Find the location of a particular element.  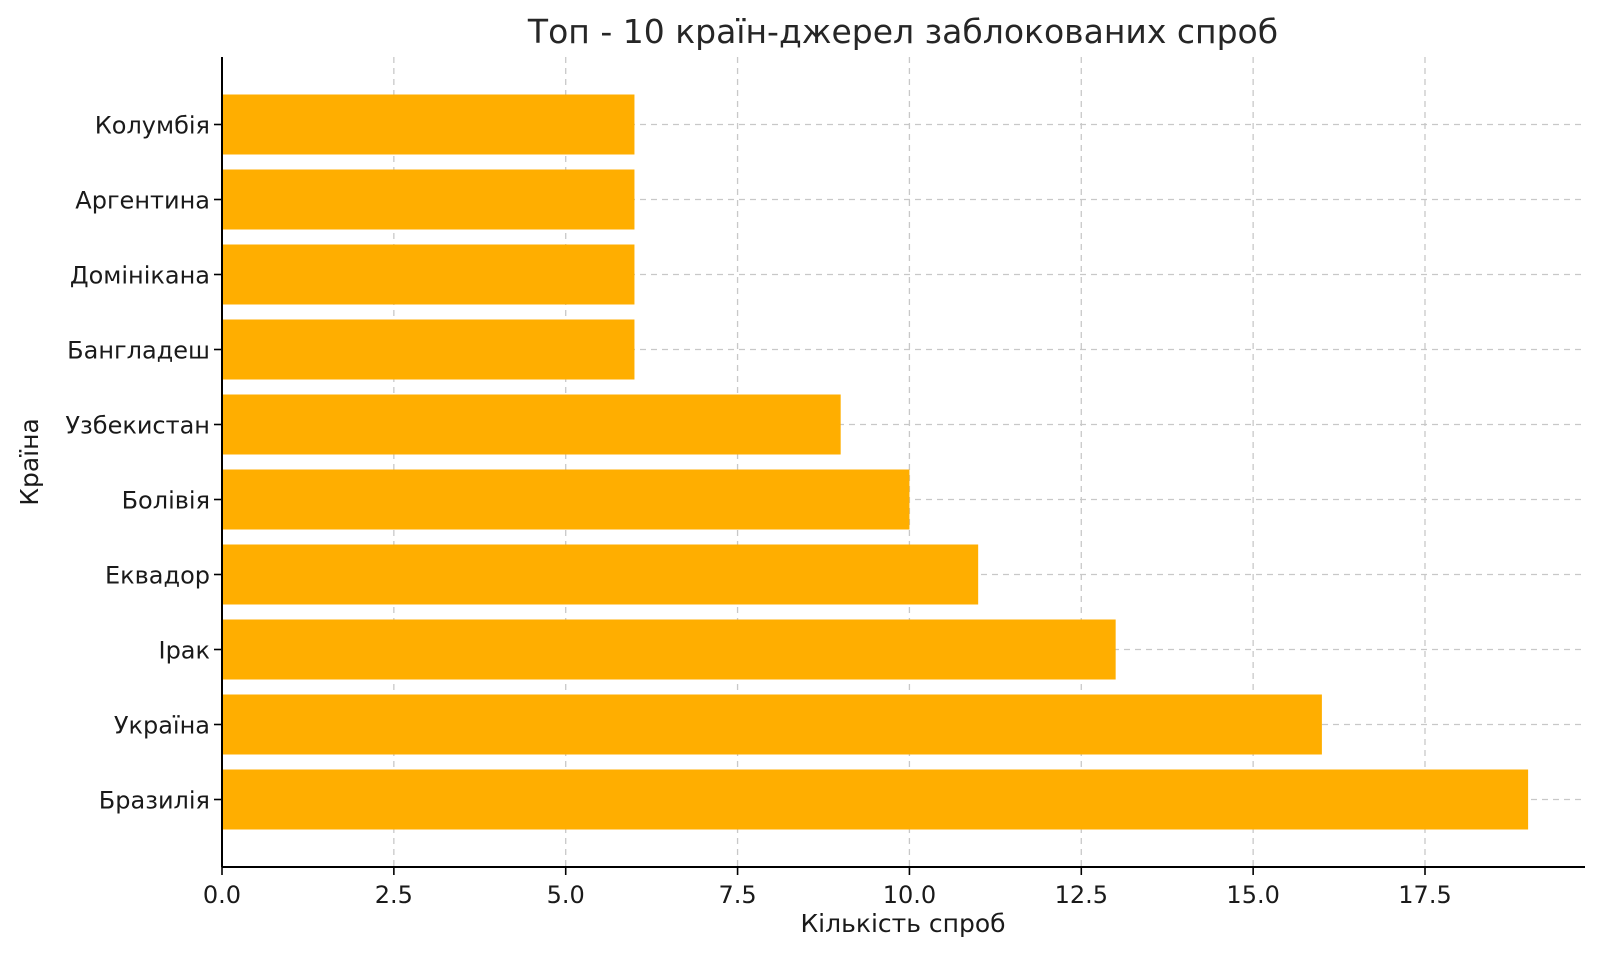

x-tick-label: 15.0 is located at coordinates (1252, 895).